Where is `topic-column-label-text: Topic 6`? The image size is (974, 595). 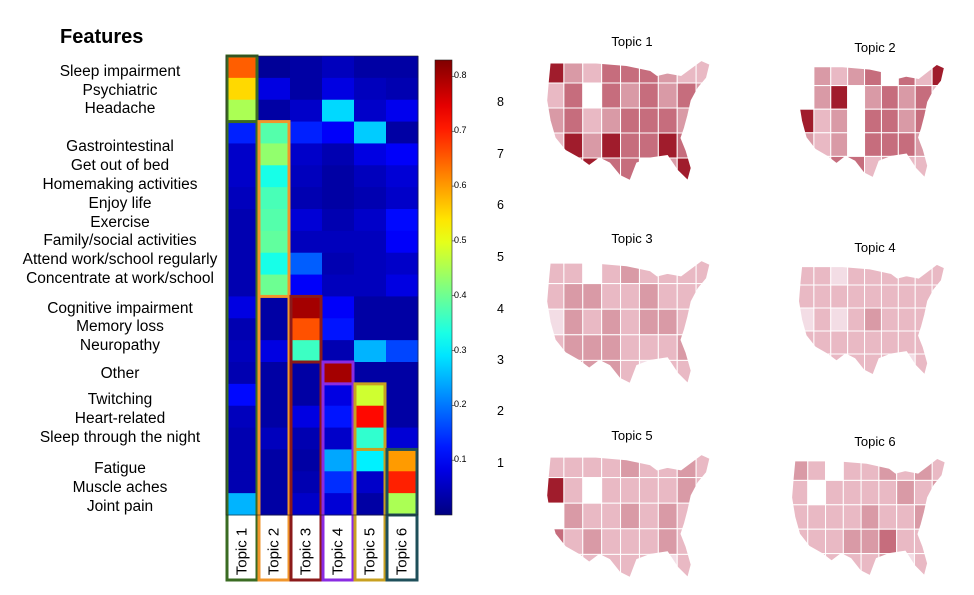 topic-column-label-text: Topic 6 is located at coordinates (402, 551).